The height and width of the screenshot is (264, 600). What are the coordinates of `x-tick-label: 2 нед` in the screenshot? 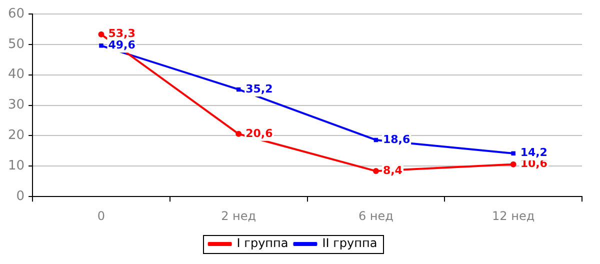 It's located at (238, 215).